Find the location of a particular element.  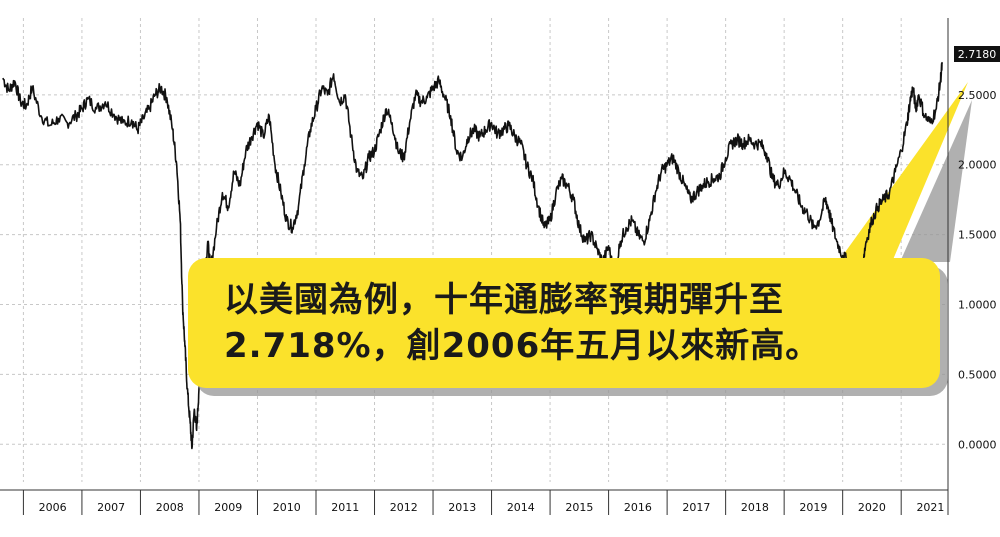

x-tick-label: 2008 is located at coordinates (170, 507).